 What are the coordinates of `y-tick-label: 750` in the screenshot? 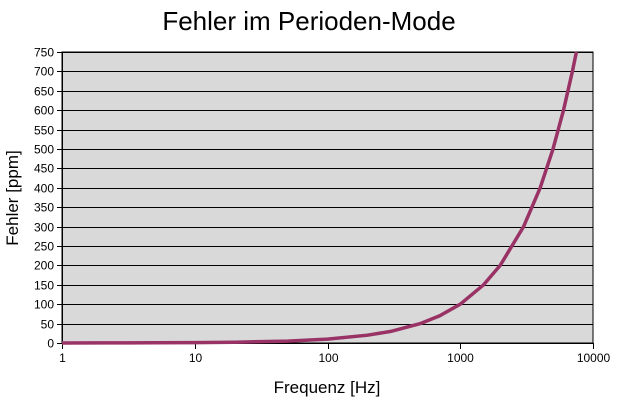 It's located at (44, 53).